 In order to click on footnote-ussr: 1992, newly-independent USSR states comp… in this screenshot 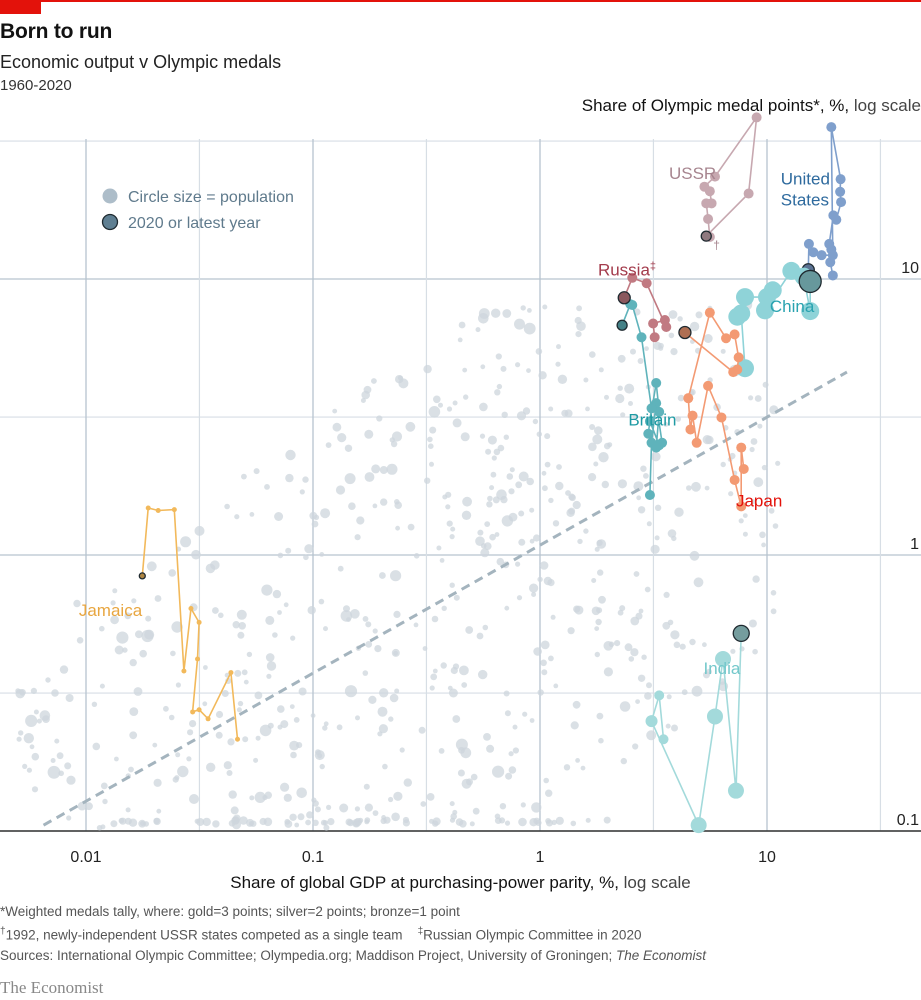, I will do `click(204, 935)`.